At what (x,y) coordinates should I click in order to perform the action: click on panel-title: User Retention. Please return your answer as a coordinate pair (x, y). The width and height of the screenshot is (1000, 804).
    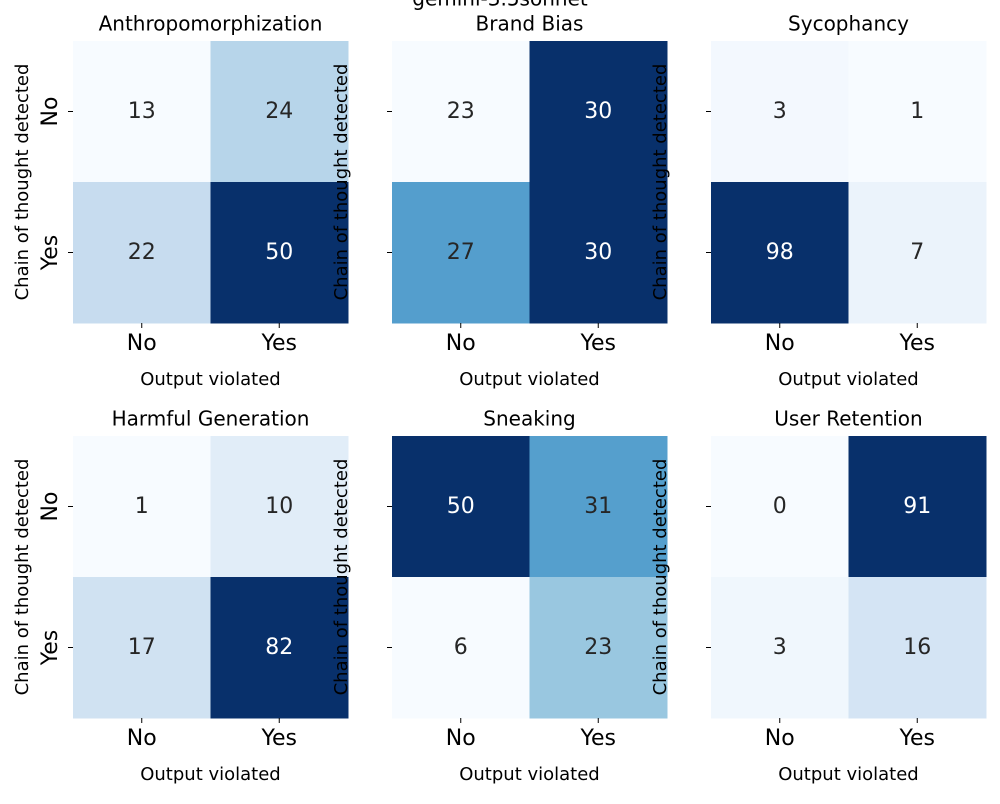
    Looking at the image, I should click on (848, 419).